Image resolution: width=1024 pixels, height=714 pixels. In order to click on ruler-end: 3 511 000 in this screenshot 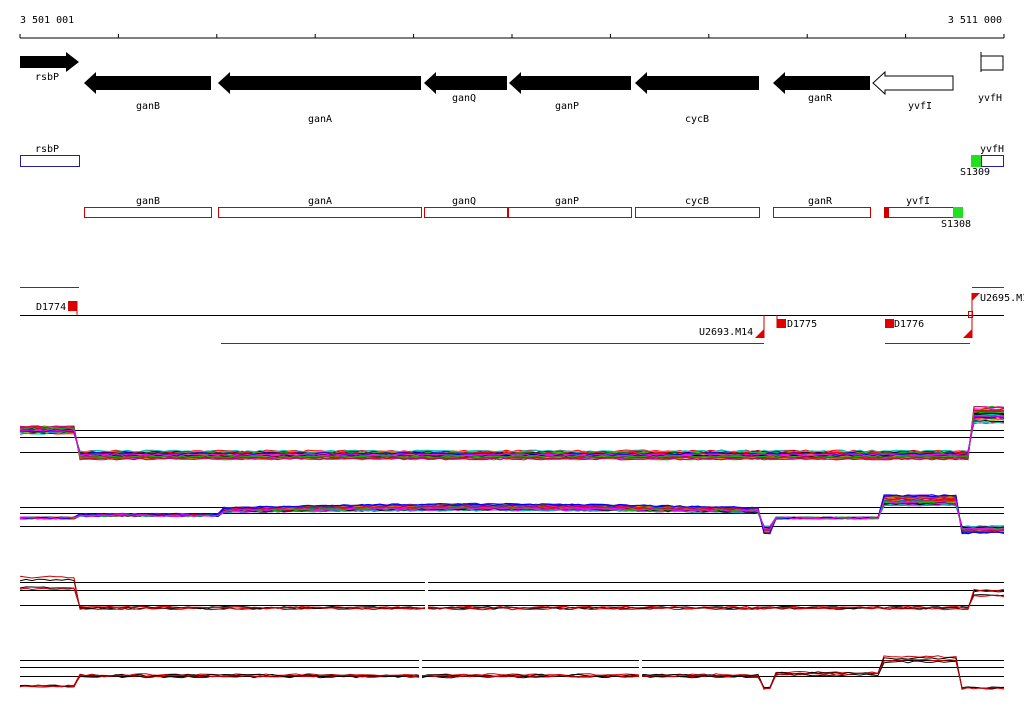, I will do `click(975, 20)`.